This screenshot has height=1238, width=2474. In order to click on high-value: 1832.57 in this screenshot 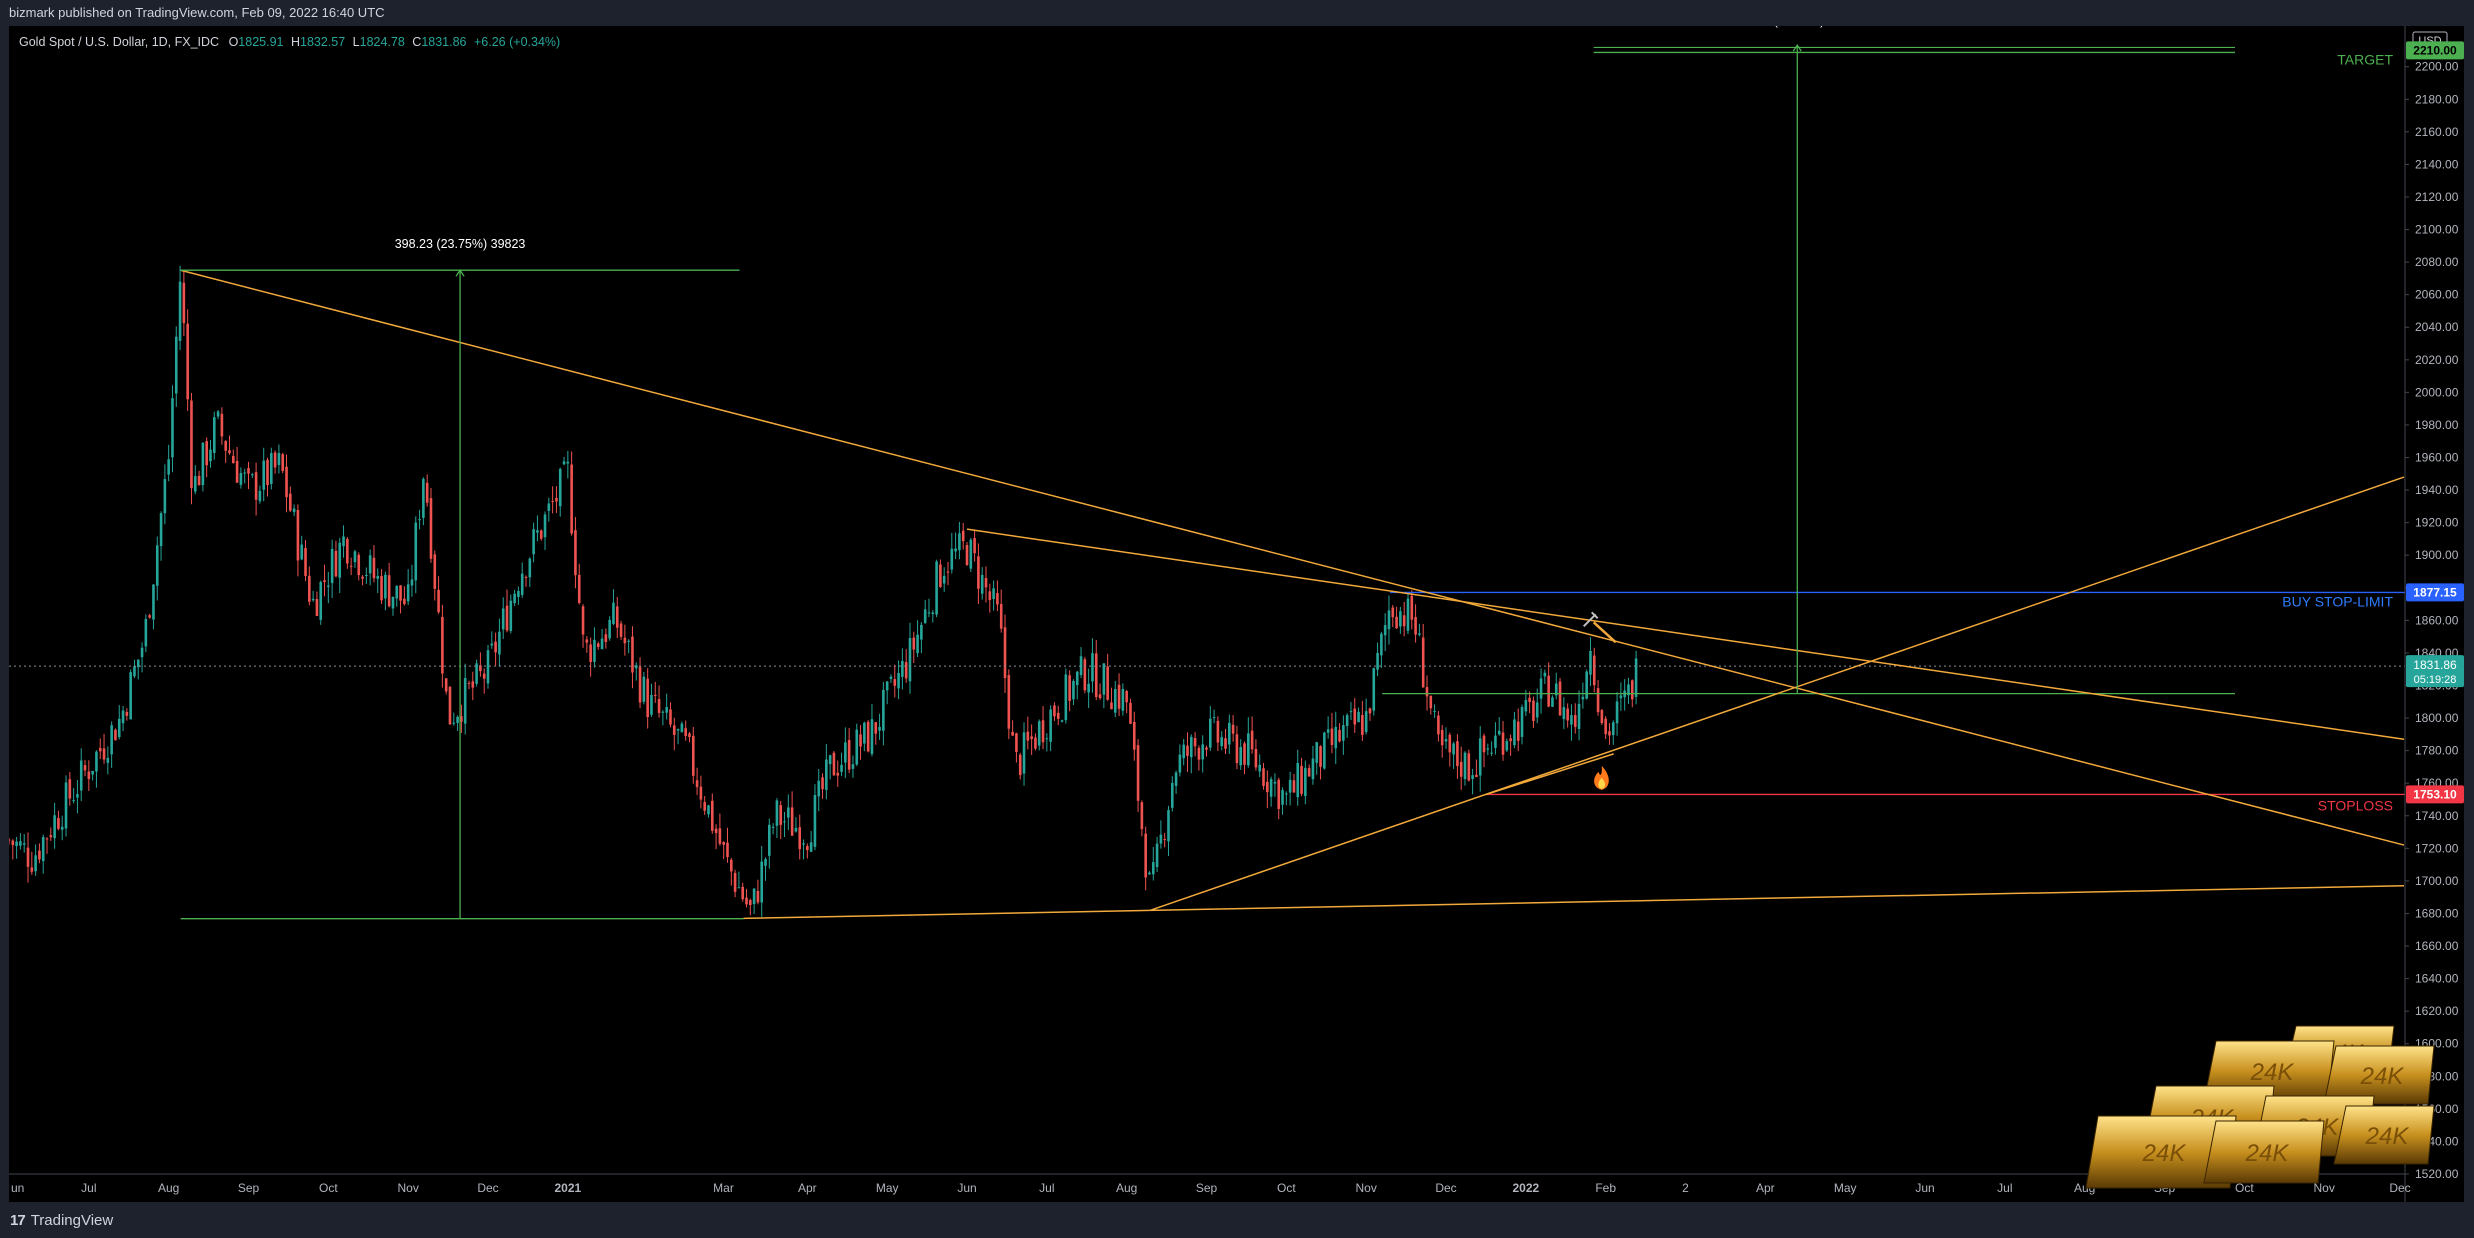, I will do `click(323, 42)`.